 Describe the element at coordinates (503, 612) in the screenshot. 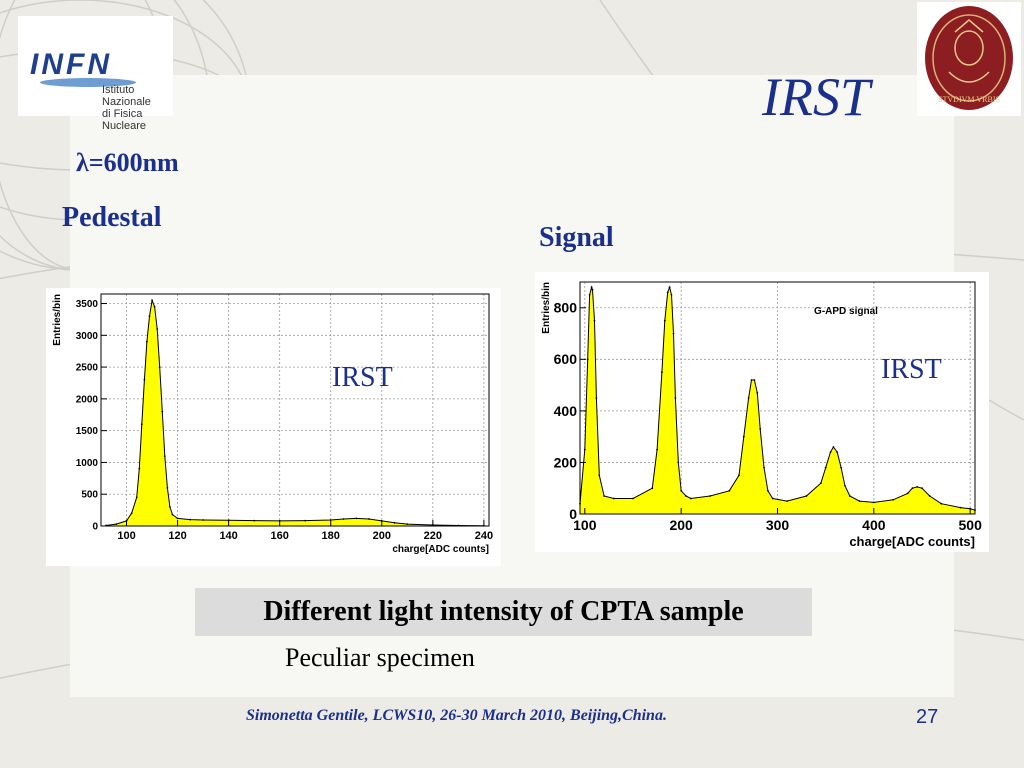

I see `caption-box: Different light intensity of CPTA sample` at that location.